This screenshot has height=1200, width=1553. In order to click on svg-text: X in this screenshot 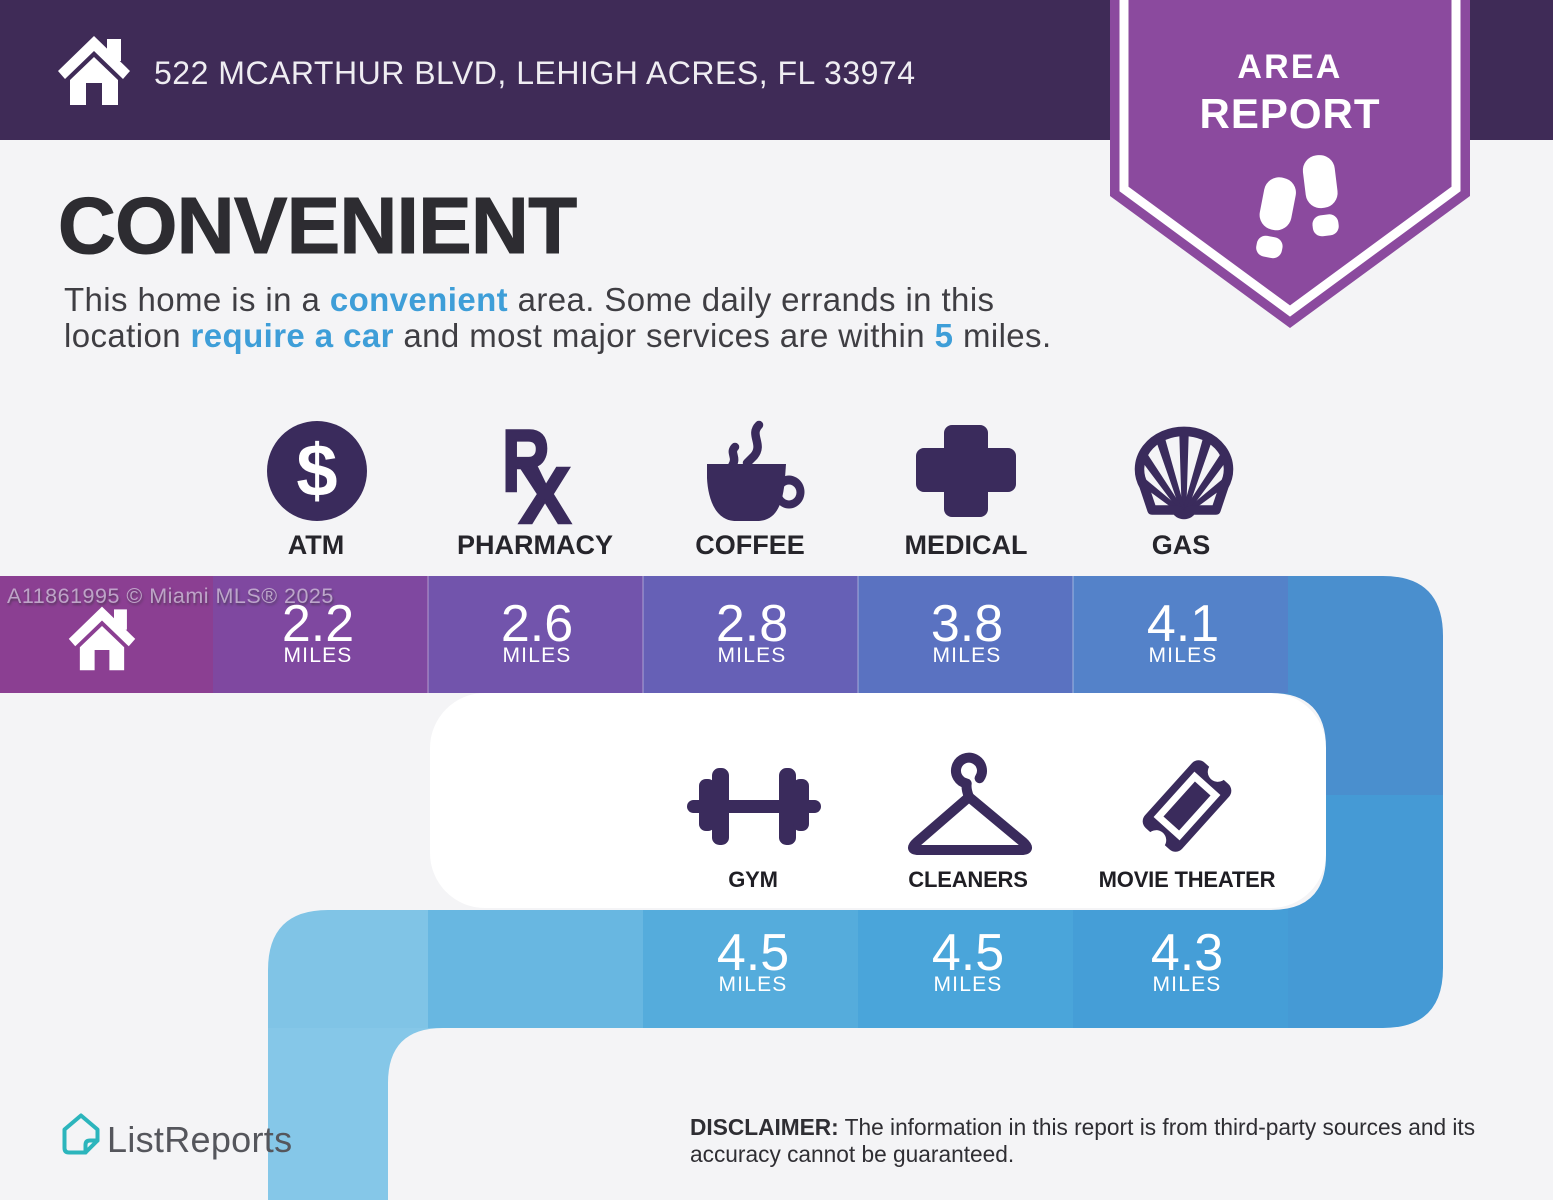, I will do `click(545, 495)`.